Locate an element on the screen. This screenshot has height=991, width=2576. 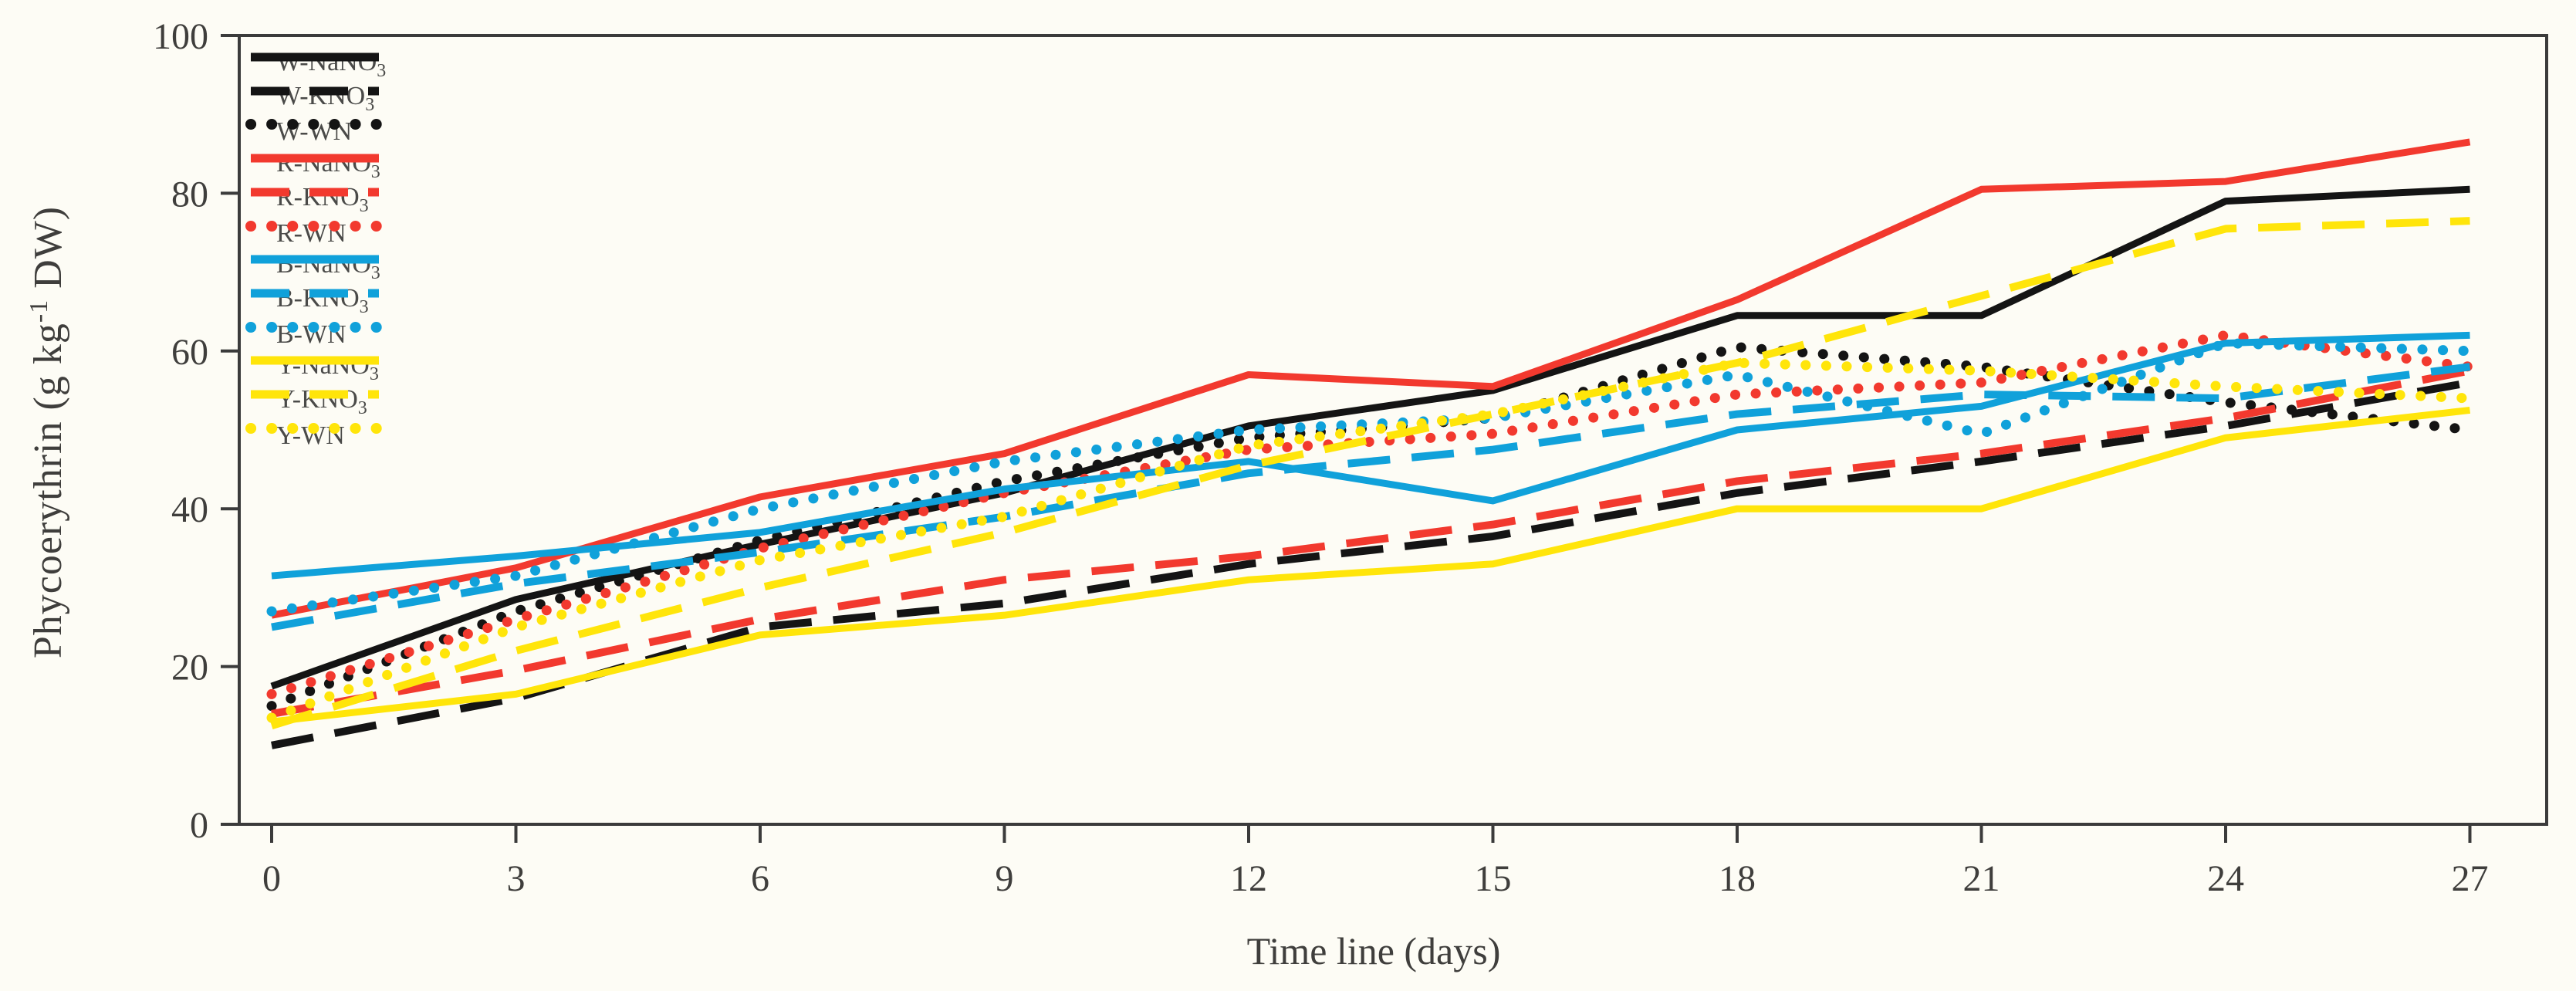
legend-item-W-KNO3: W-KNO3 is located at coordinates (312, 98).